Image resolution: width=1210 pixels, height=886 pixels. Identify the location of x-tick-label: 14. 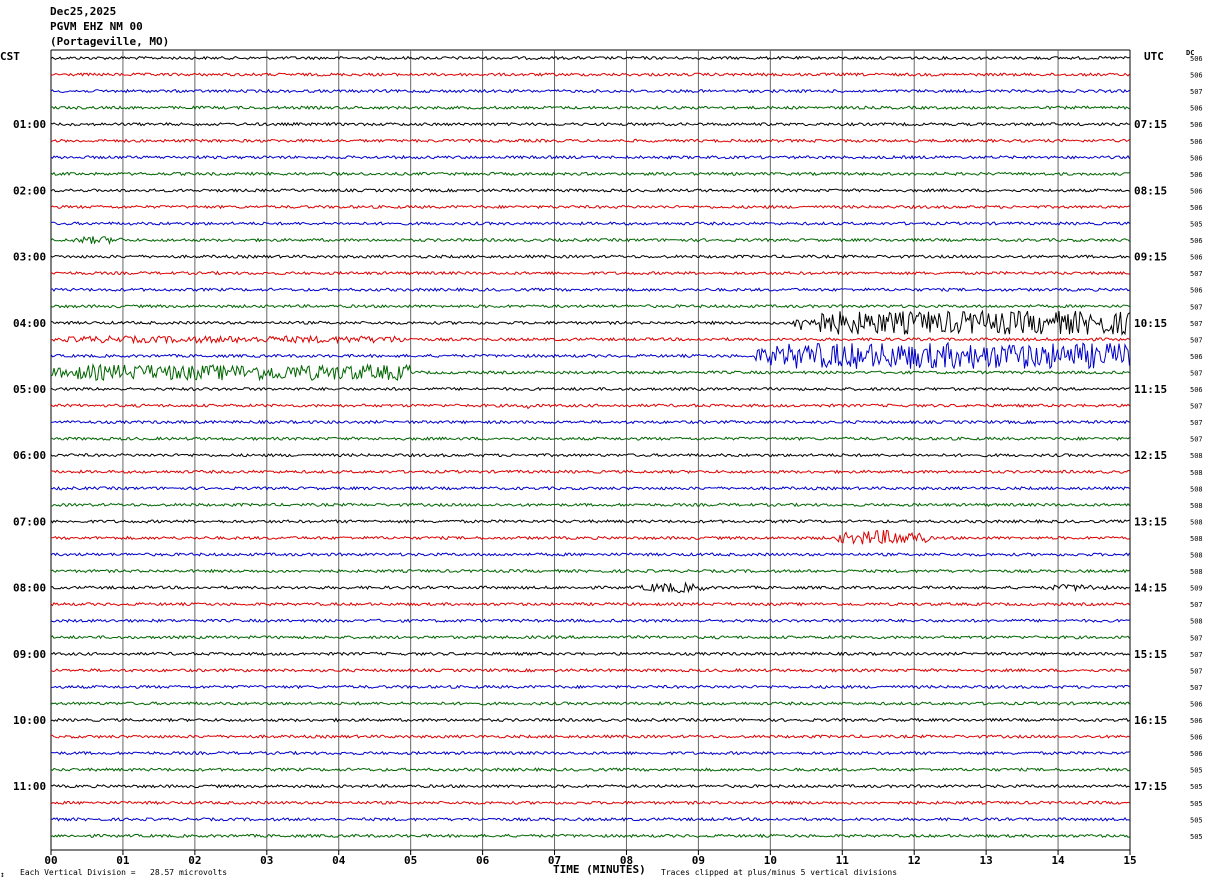
(1058, 860).